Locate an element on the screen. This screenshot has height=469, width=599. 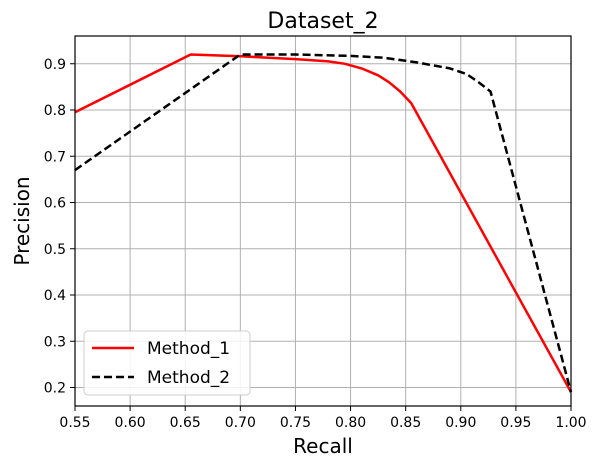
y-tick-label: 0.7 is located at coordinates (55, 157).